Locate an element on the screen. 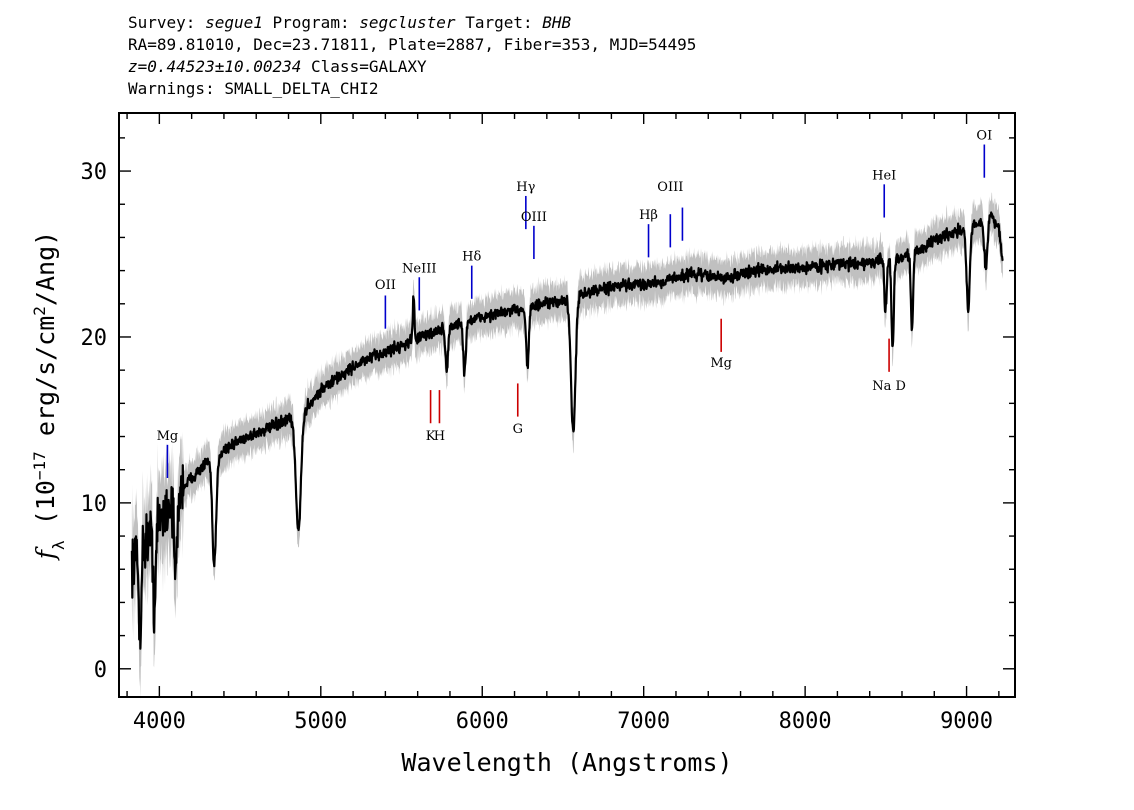 The height and width of the screenshot is (810, 1134). y-tick-label: 20 is located at coordinates (94, 338).